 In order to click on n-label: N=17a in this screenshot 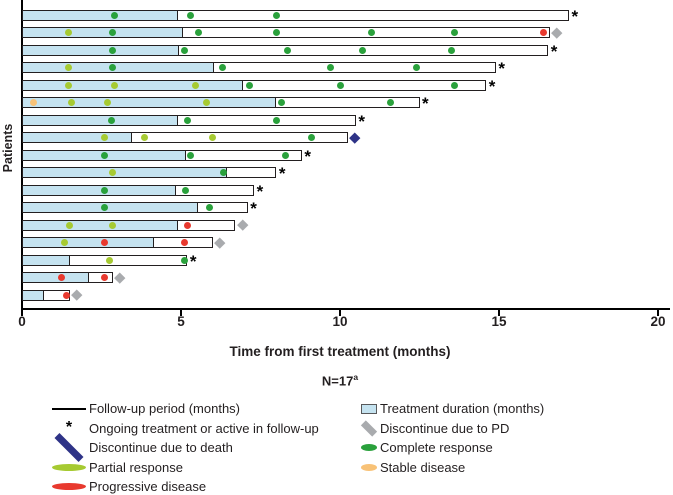, I will do `click(336, 380)`.